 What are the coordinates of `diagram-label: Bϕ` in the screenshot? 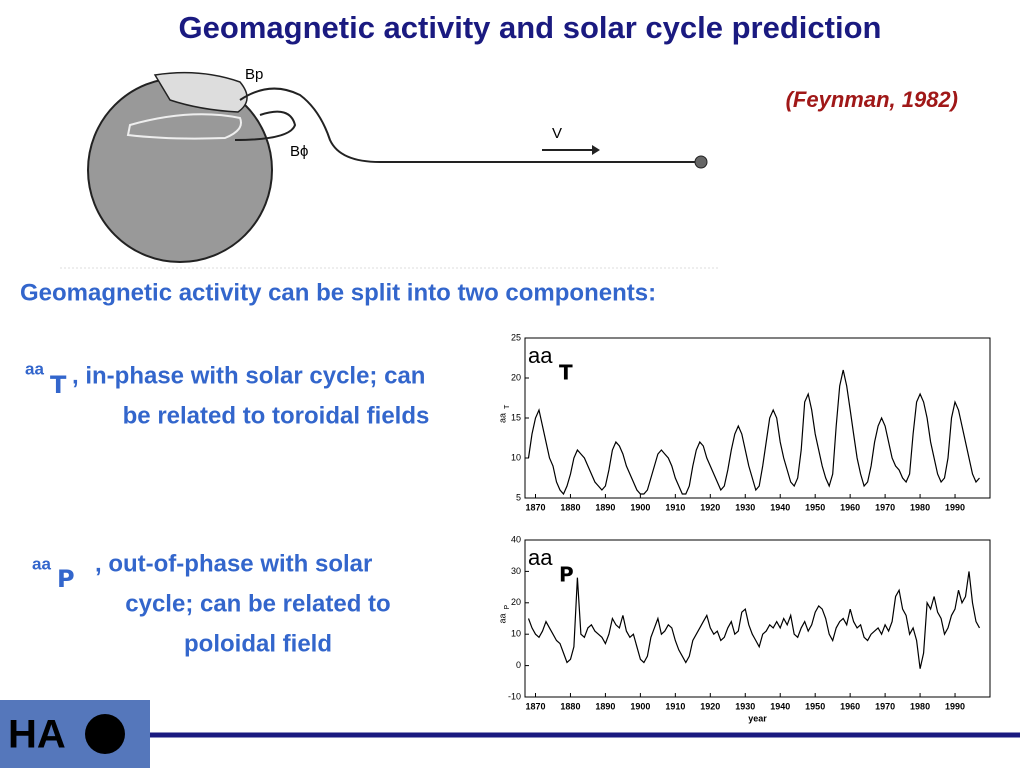 It's located at (299, 151).